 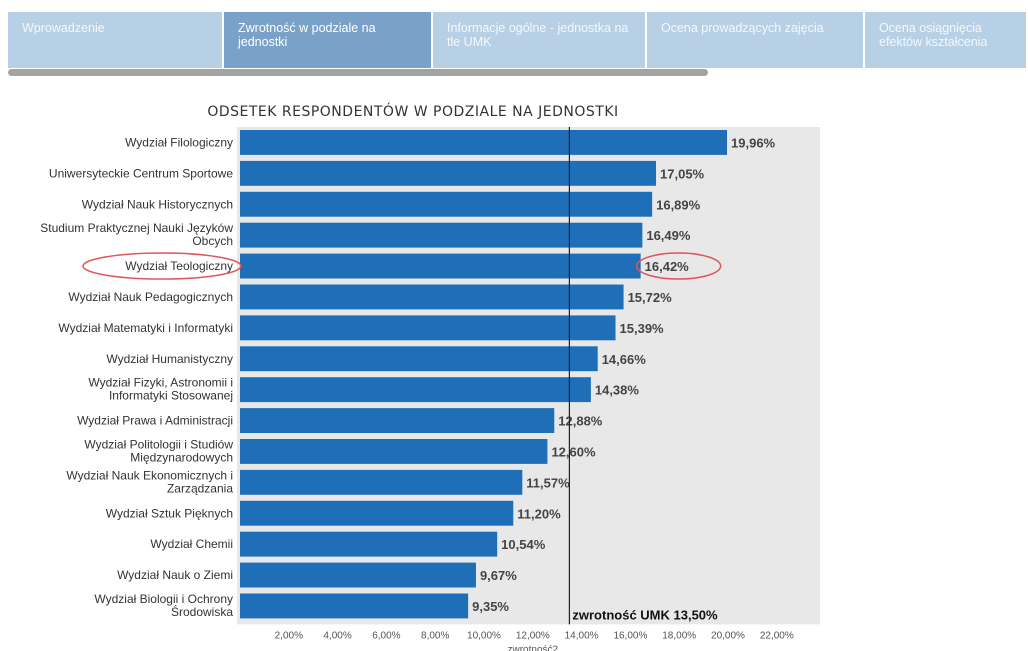 I want to click on value-label: 14,66%, so click(x=624, y=359).